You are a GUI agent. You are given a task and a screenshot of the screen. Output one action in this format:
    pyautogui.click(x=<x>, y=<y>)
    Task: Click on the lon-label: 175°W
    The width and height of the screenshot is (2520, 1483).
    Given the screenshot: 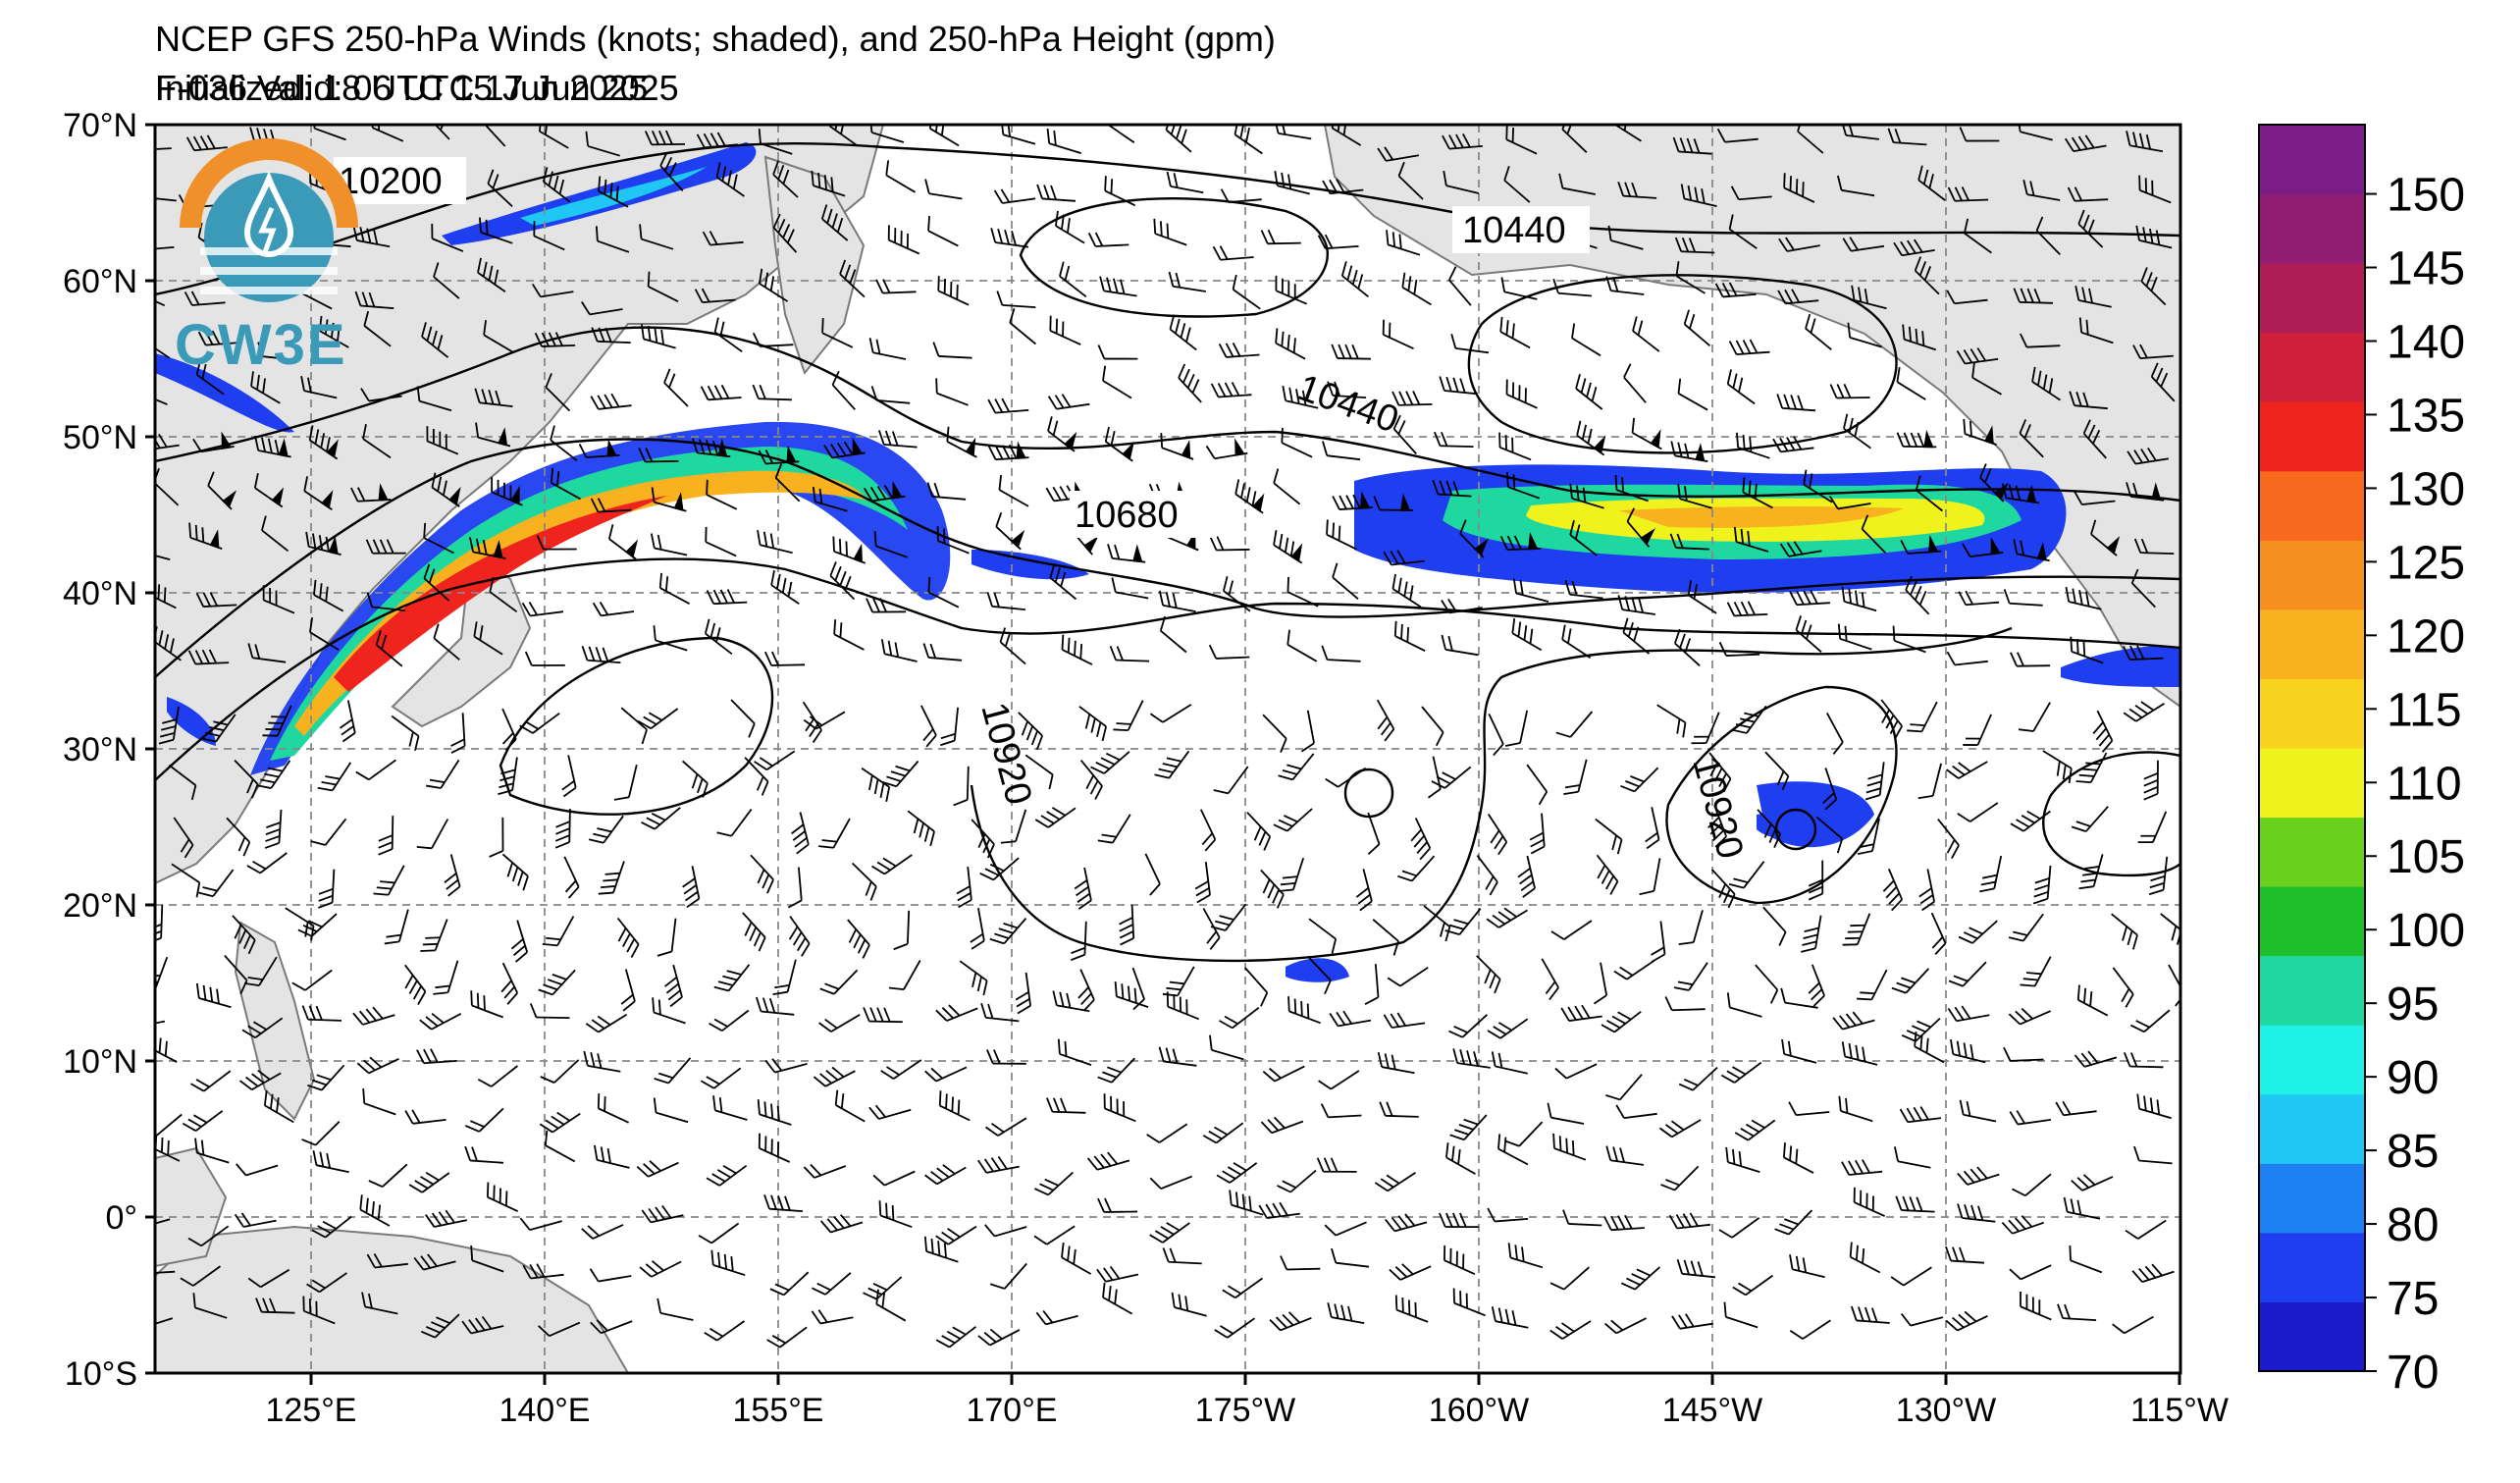 What is the action you would take?
    pyautogui.click(x=1245, y=1410)
    